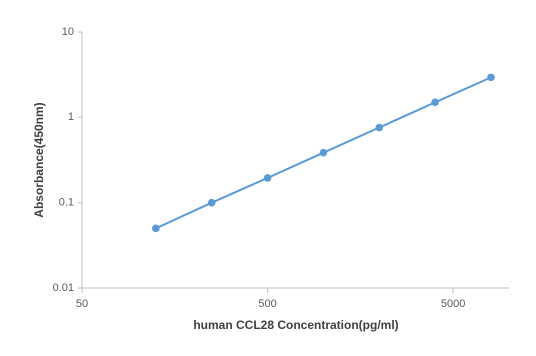 The width and height of the screenshot is (536, 356). Describe the element at coordinates (267, 304) in the screenshot. I see `x-tick-label: 500` at that location.